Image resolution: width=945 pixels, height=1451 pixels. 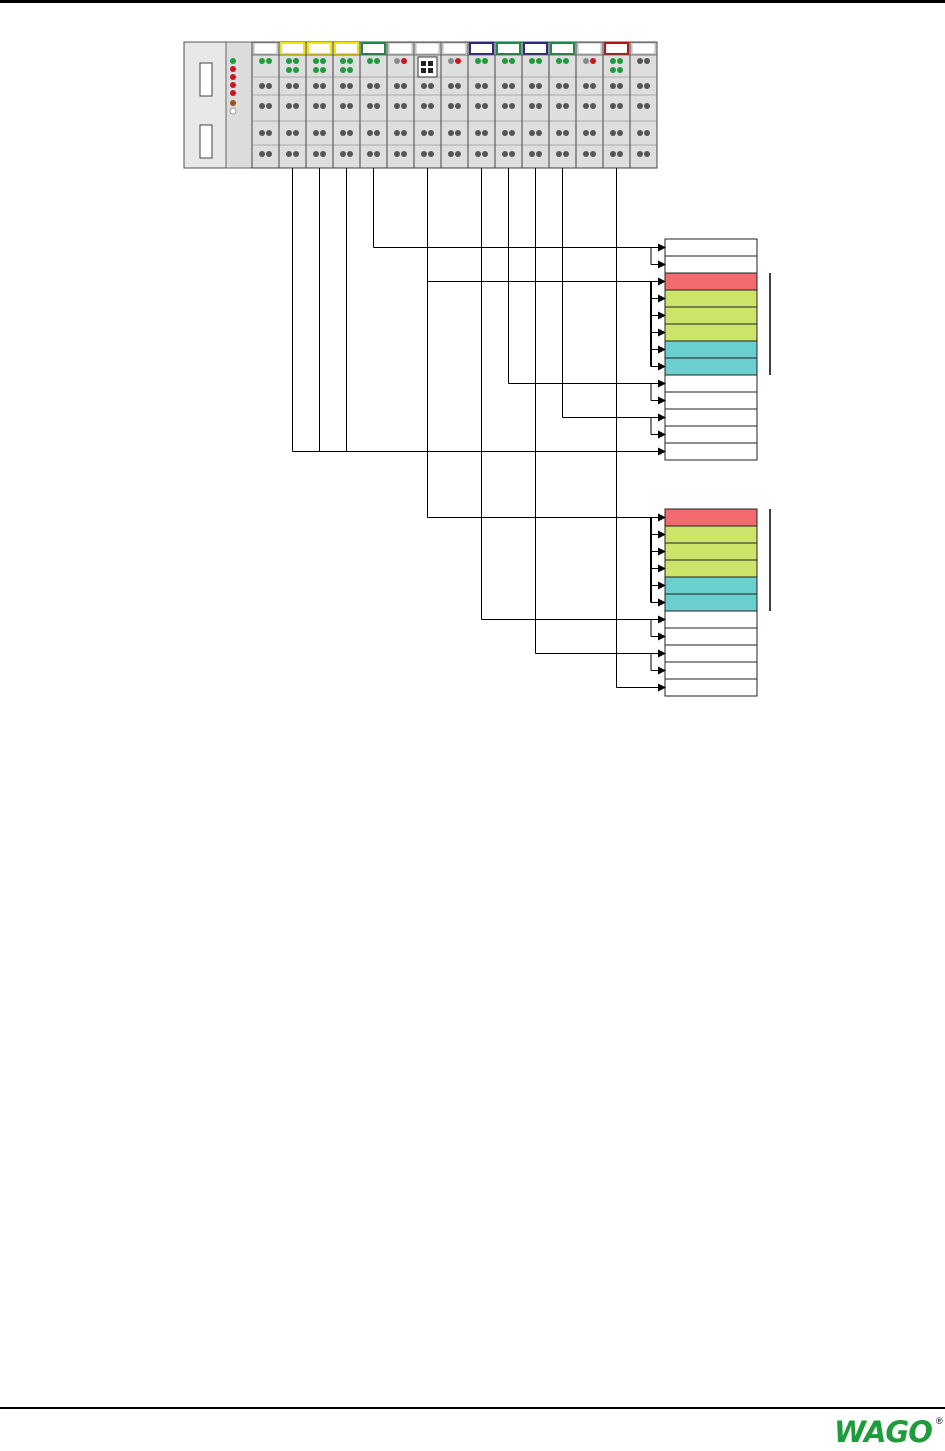 What do you see at coordinates (472, 1) in the screenshot?
I see `header-rule` at bounding box center [472, 1].